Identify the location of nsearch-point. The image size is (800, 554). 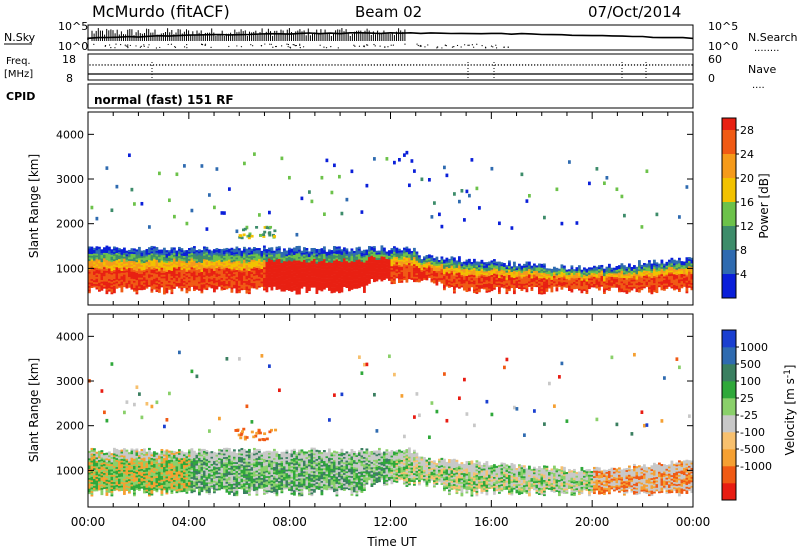
(457, 45).